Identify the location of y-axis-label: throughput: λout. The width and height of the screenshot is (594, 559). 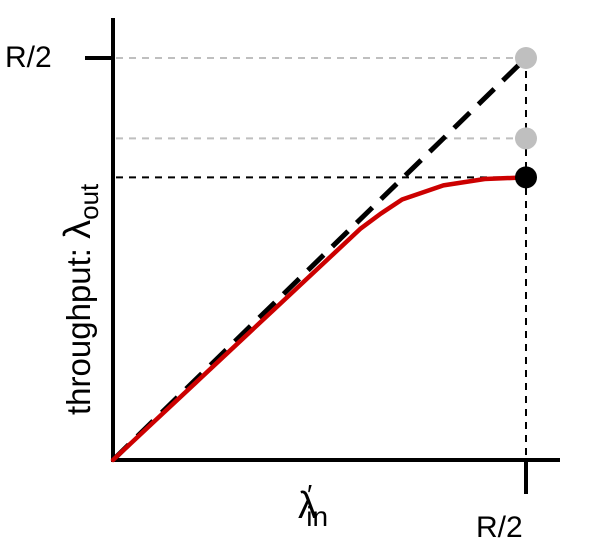
(80, 299).